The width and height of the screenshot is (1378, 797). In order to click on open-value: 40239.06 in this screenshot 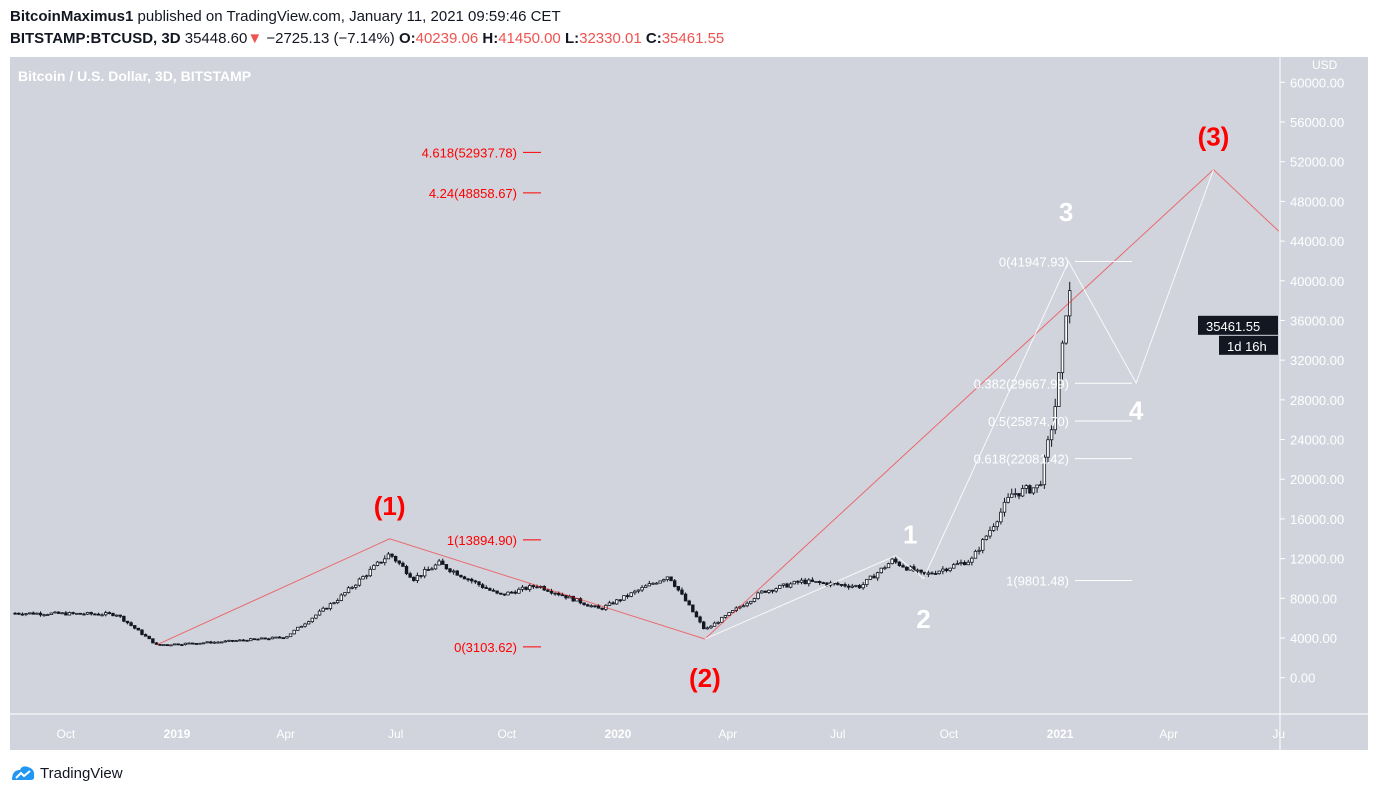, I will do `click(447, 38)`.